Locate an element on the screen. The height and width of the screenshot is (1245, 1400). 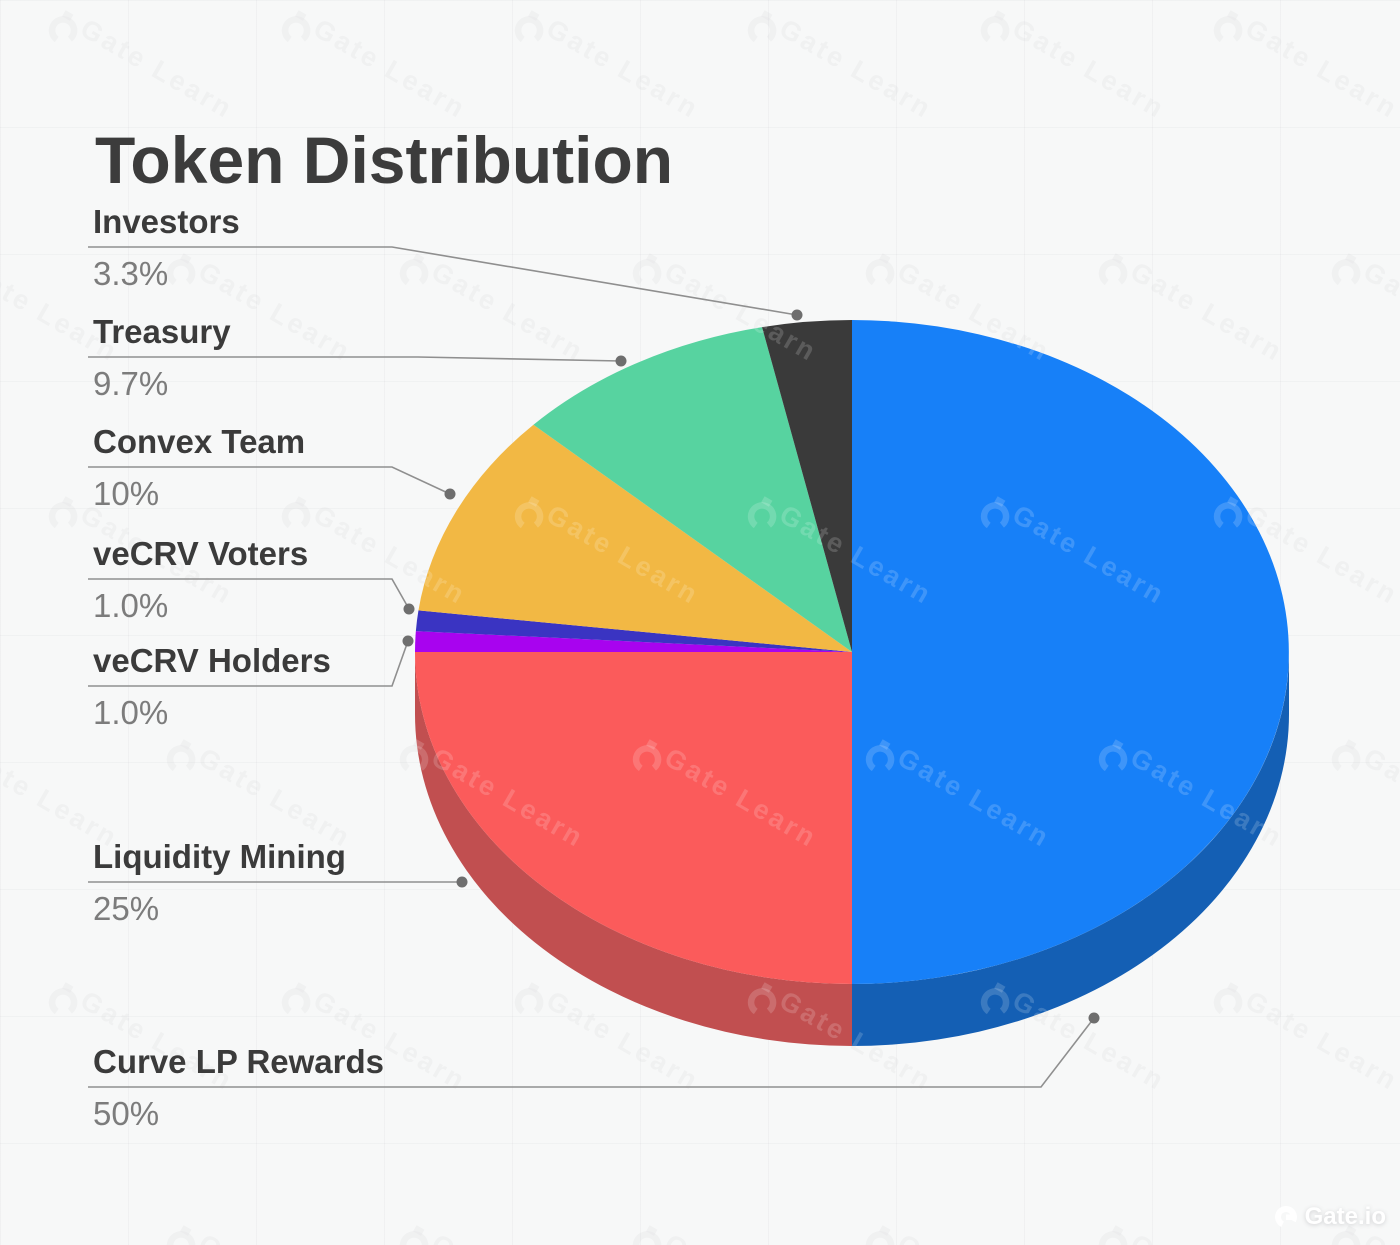
label-name: Curve LP Rewards is located at coordinates (239, 1061).